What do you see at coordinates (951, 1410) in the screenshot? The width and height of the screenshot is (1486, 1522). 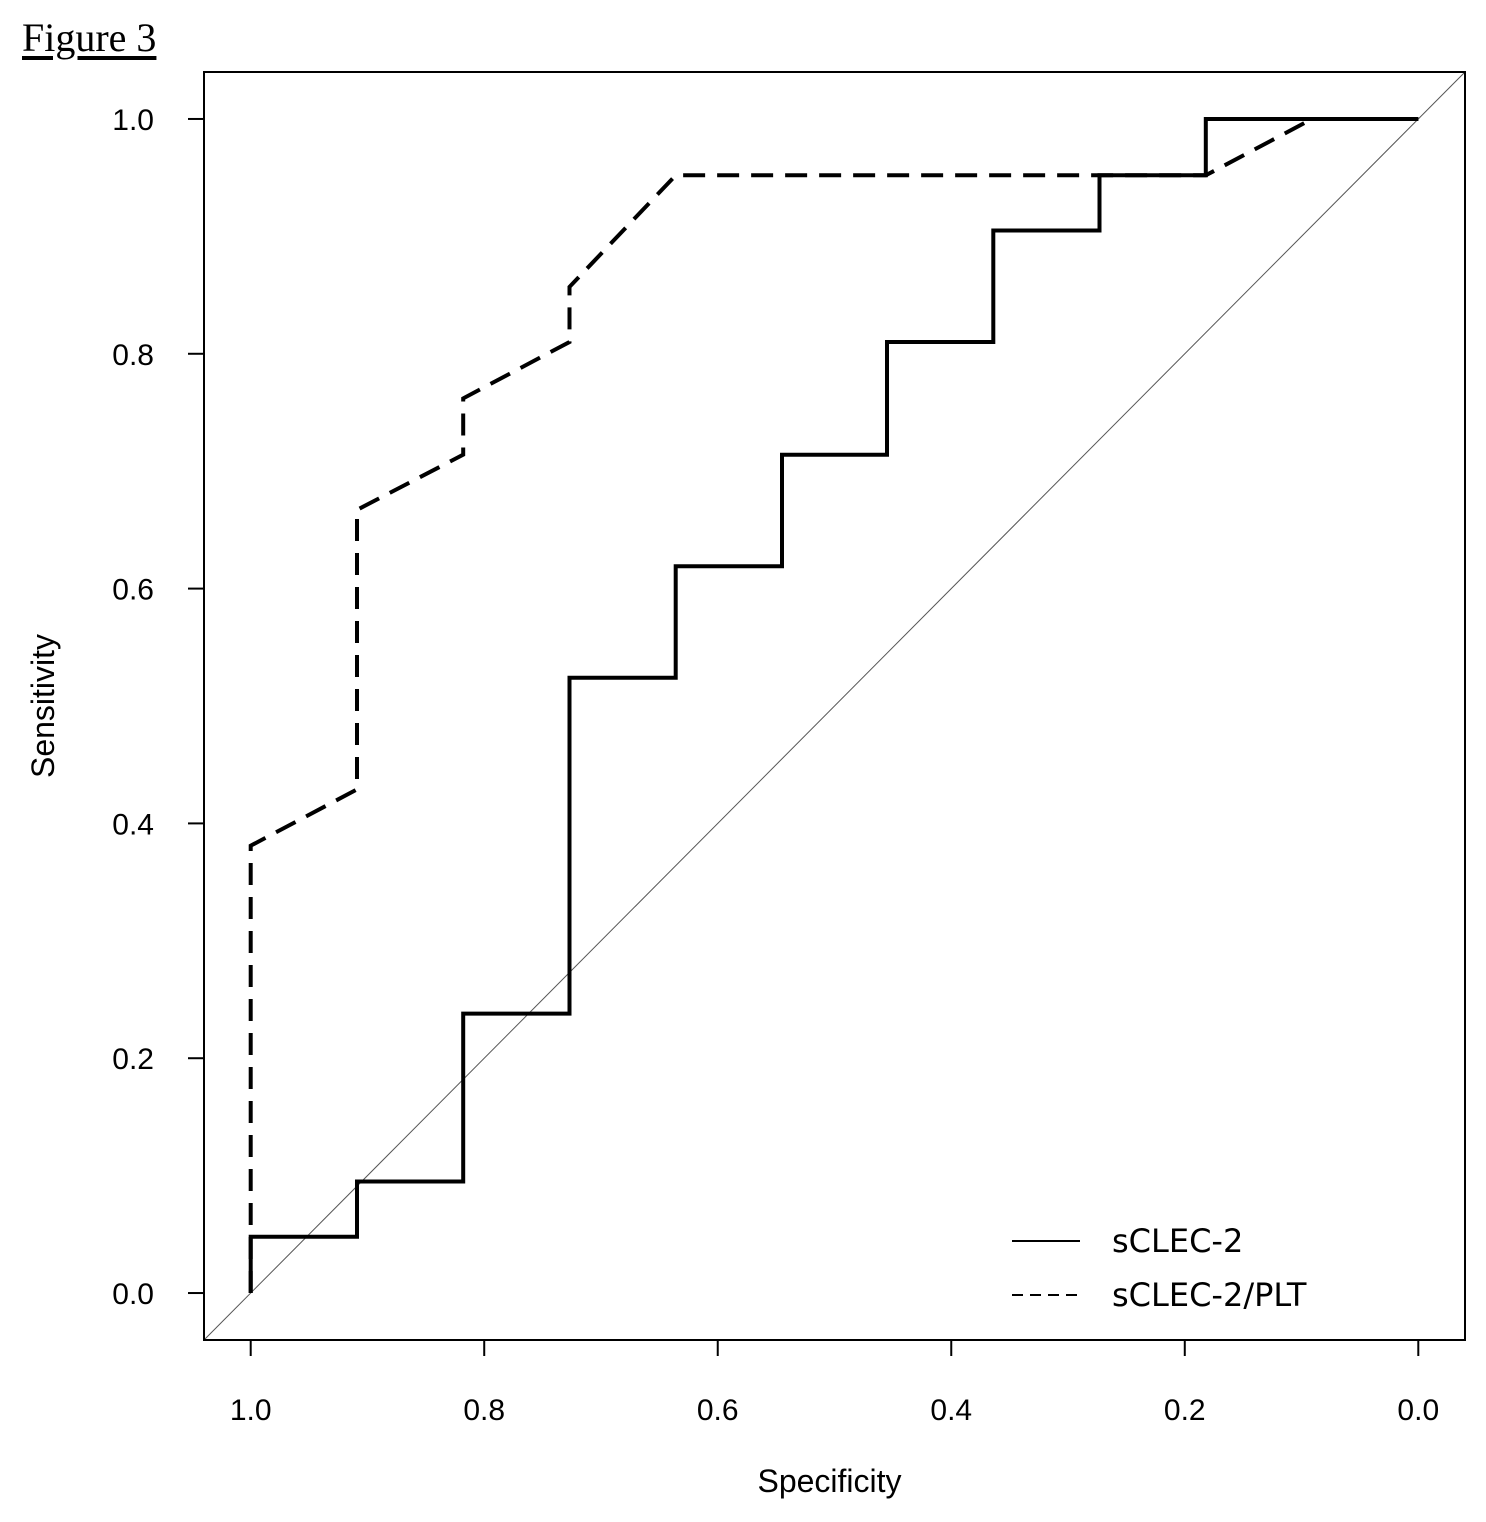 I see `x-tick-label: 0.4` at bounding box center [951, 1410].